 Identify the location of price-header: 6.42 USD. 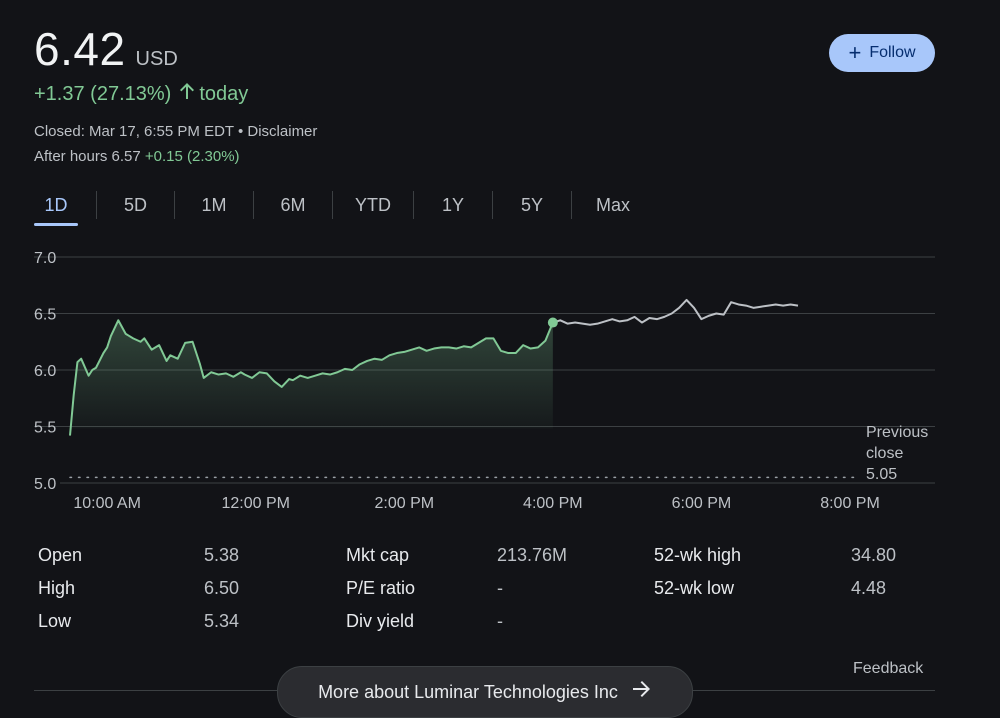
(106, 49).